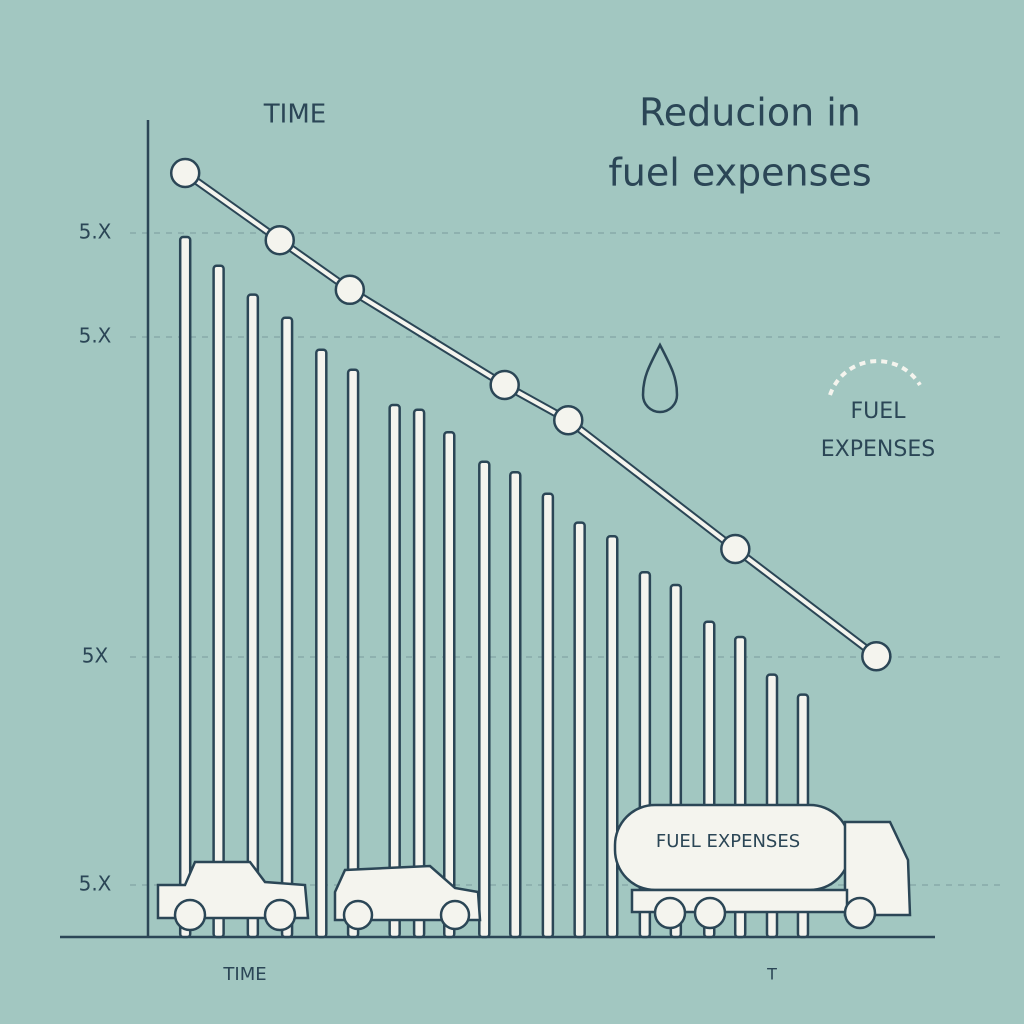 This screenshot has width=1024, height=1024. What do you see at coordinates (771, 974) in the screenshot?
I see `annotation: T` at bounding box center [771, 974].